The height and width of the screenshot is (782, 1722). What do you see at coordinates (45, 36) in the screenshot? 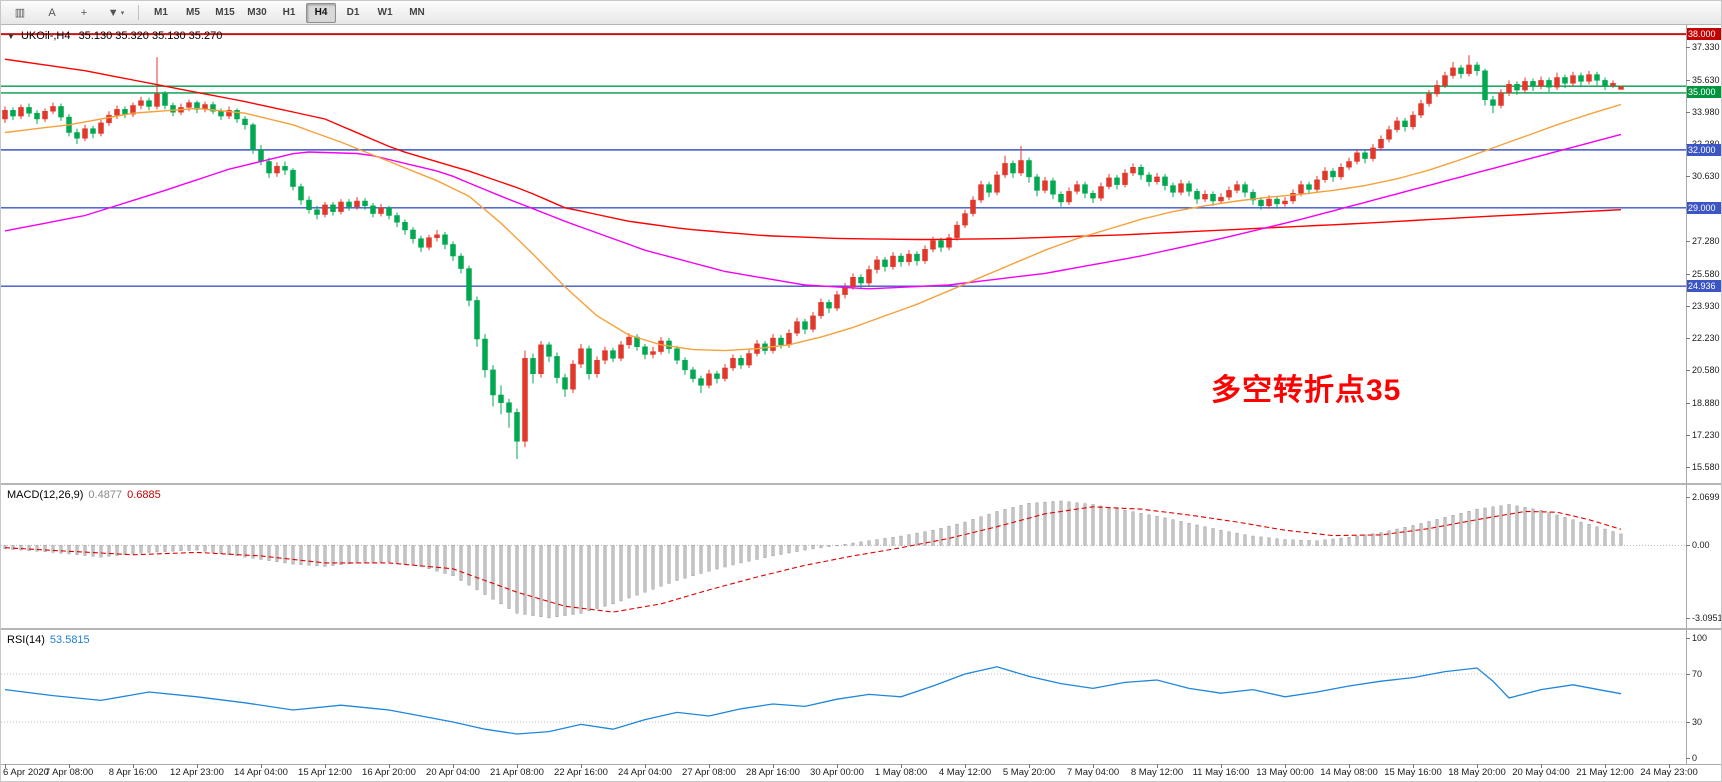
I see `symbol-period-label: UKOil-,H4` at bounding box center [45, 36].